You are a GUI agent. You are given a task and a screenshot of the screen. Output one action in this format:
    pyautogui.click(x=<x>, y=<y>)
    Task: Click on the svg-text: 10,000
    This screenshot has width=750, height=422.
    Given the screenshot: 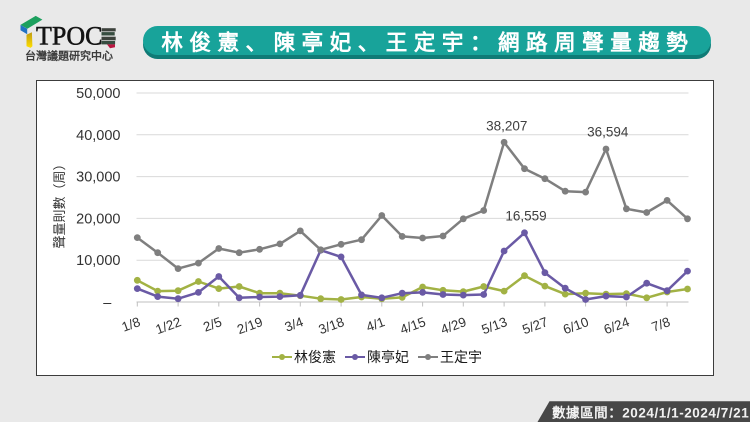 What is the action you would take?
    pyautogui.click(x=98, y=261)
    